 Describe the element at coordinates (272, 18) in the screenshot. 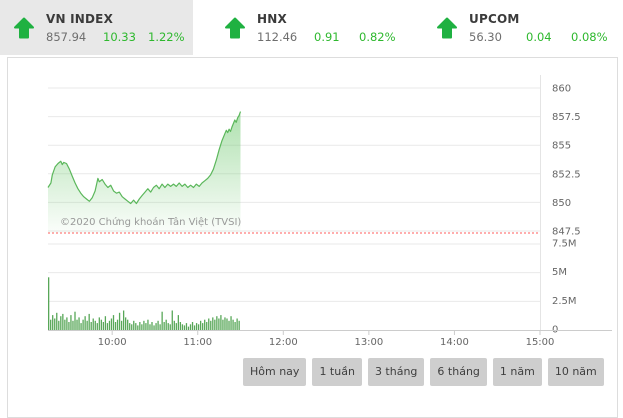

I see `index-name: HNX` at that location.